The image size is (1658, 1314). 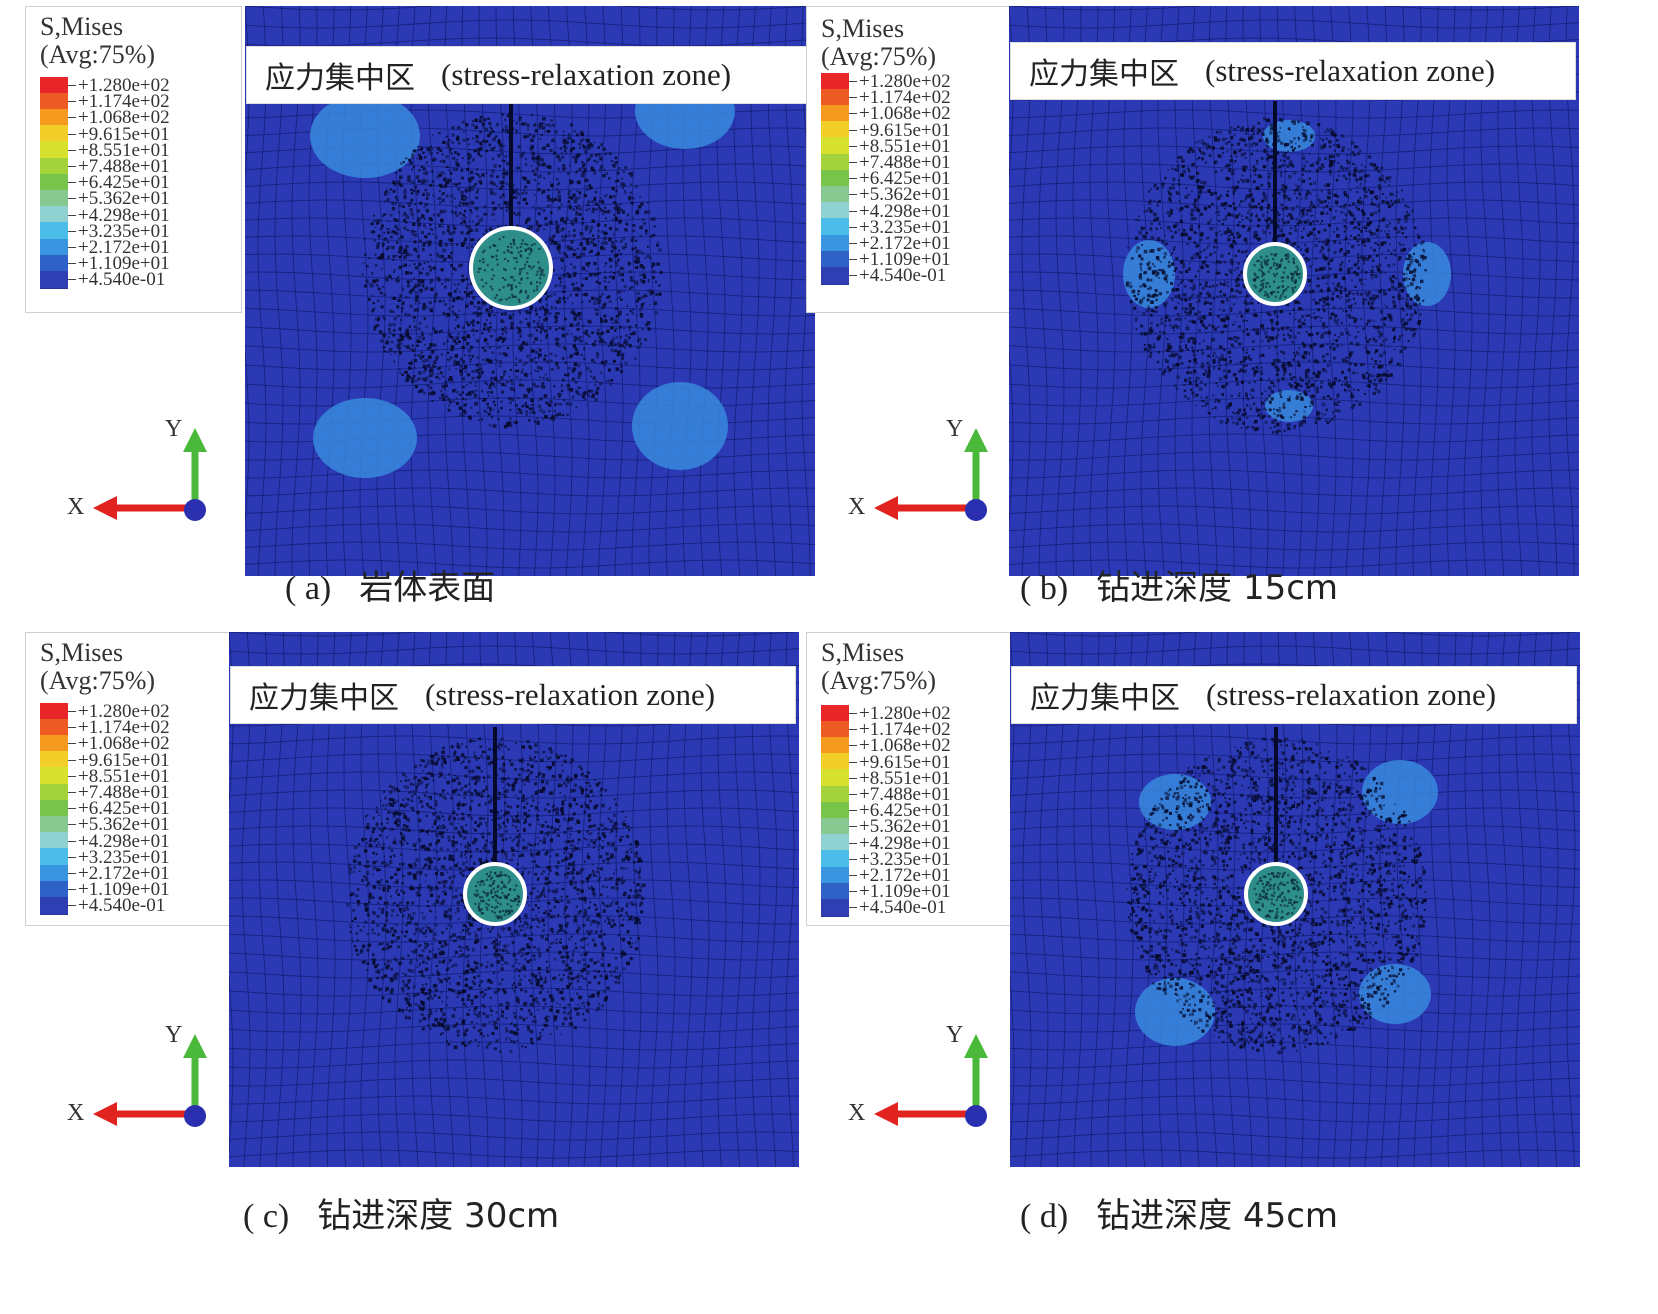 I want to click on mesh-field: 应力集中区 (stress-relaxation zone), so click(x=530, y=291).